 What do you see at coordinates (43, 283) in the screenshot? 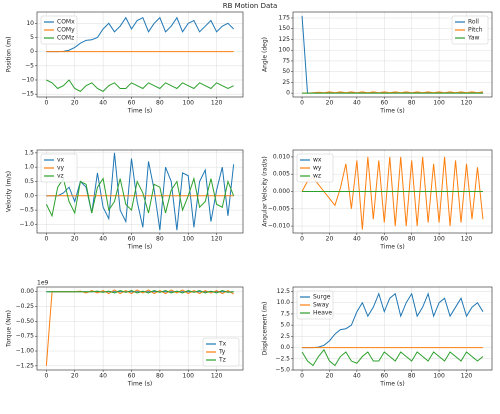
I see `y-offset-text: 1e9` at bounding box center [43, 283].